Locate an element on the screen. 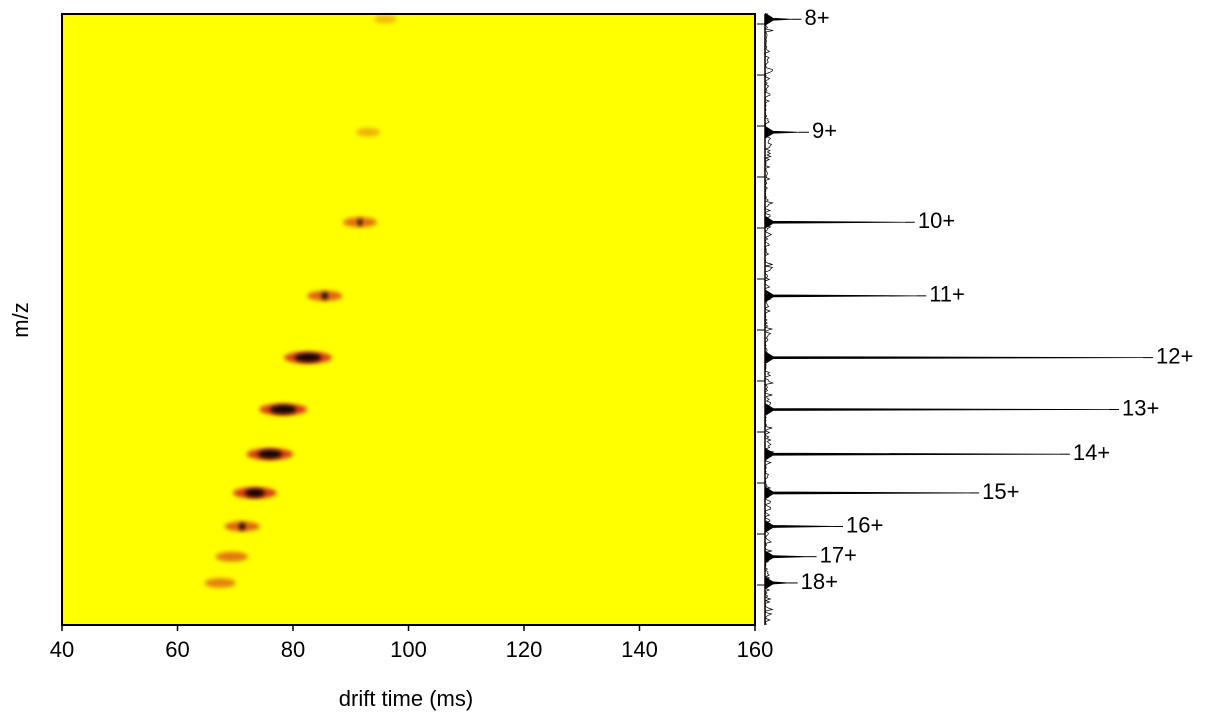  charge-label: 12+ is located at coordinates (1174, 355).